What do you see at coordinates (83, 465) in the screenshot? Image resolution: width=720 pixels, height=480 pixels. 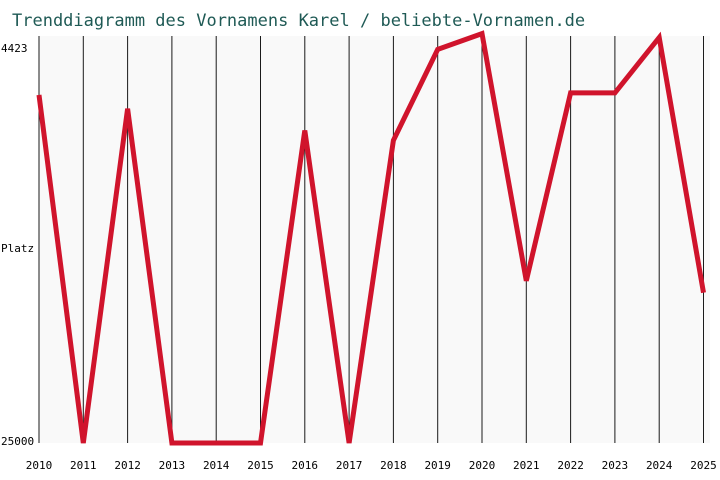 I see `x-tick-label-2011: 2011` at bounding box center [83, 465].